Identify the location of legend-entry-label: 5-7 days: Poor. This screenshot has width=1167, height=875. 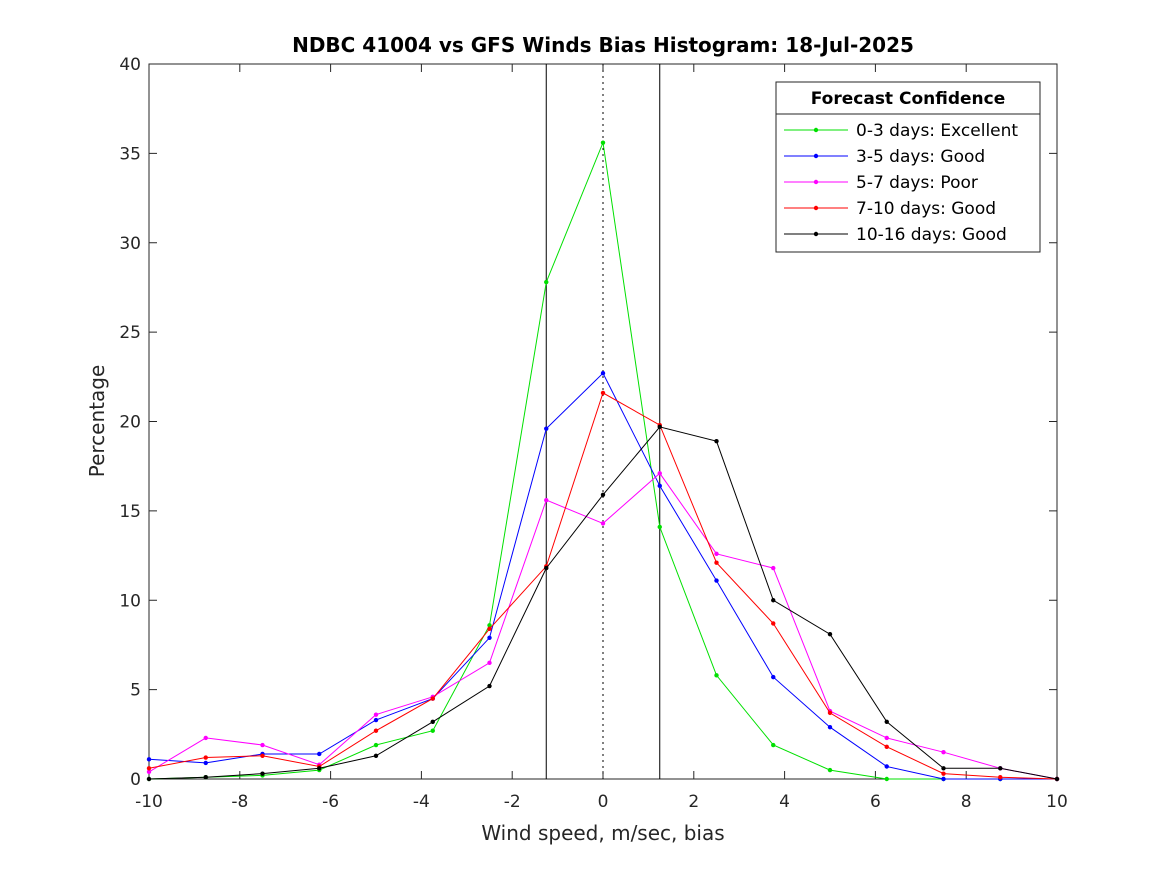
(917, 183).